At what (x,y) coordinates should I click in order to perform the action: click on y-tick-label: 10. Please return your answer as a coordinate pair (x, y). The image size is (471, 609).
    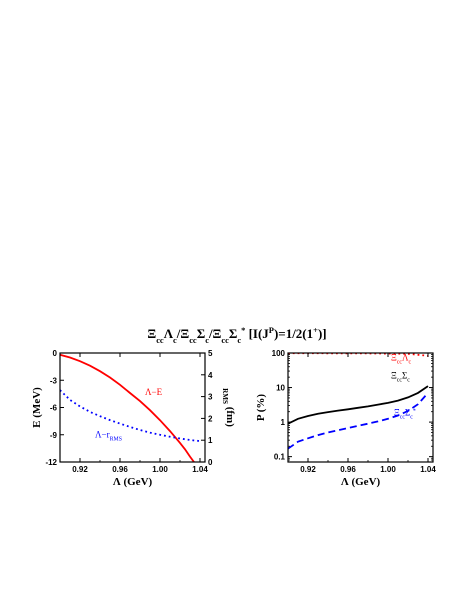
    Looking at the image, I should click on (280, 388).